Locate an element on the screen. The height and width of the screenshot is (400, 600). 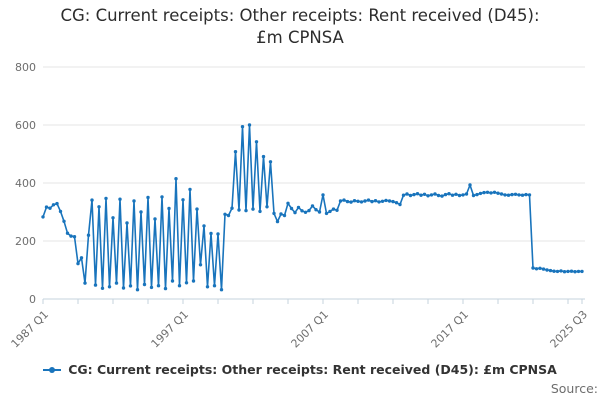
svg-text: 2017 Q1 is located at coordinates (450, 329).